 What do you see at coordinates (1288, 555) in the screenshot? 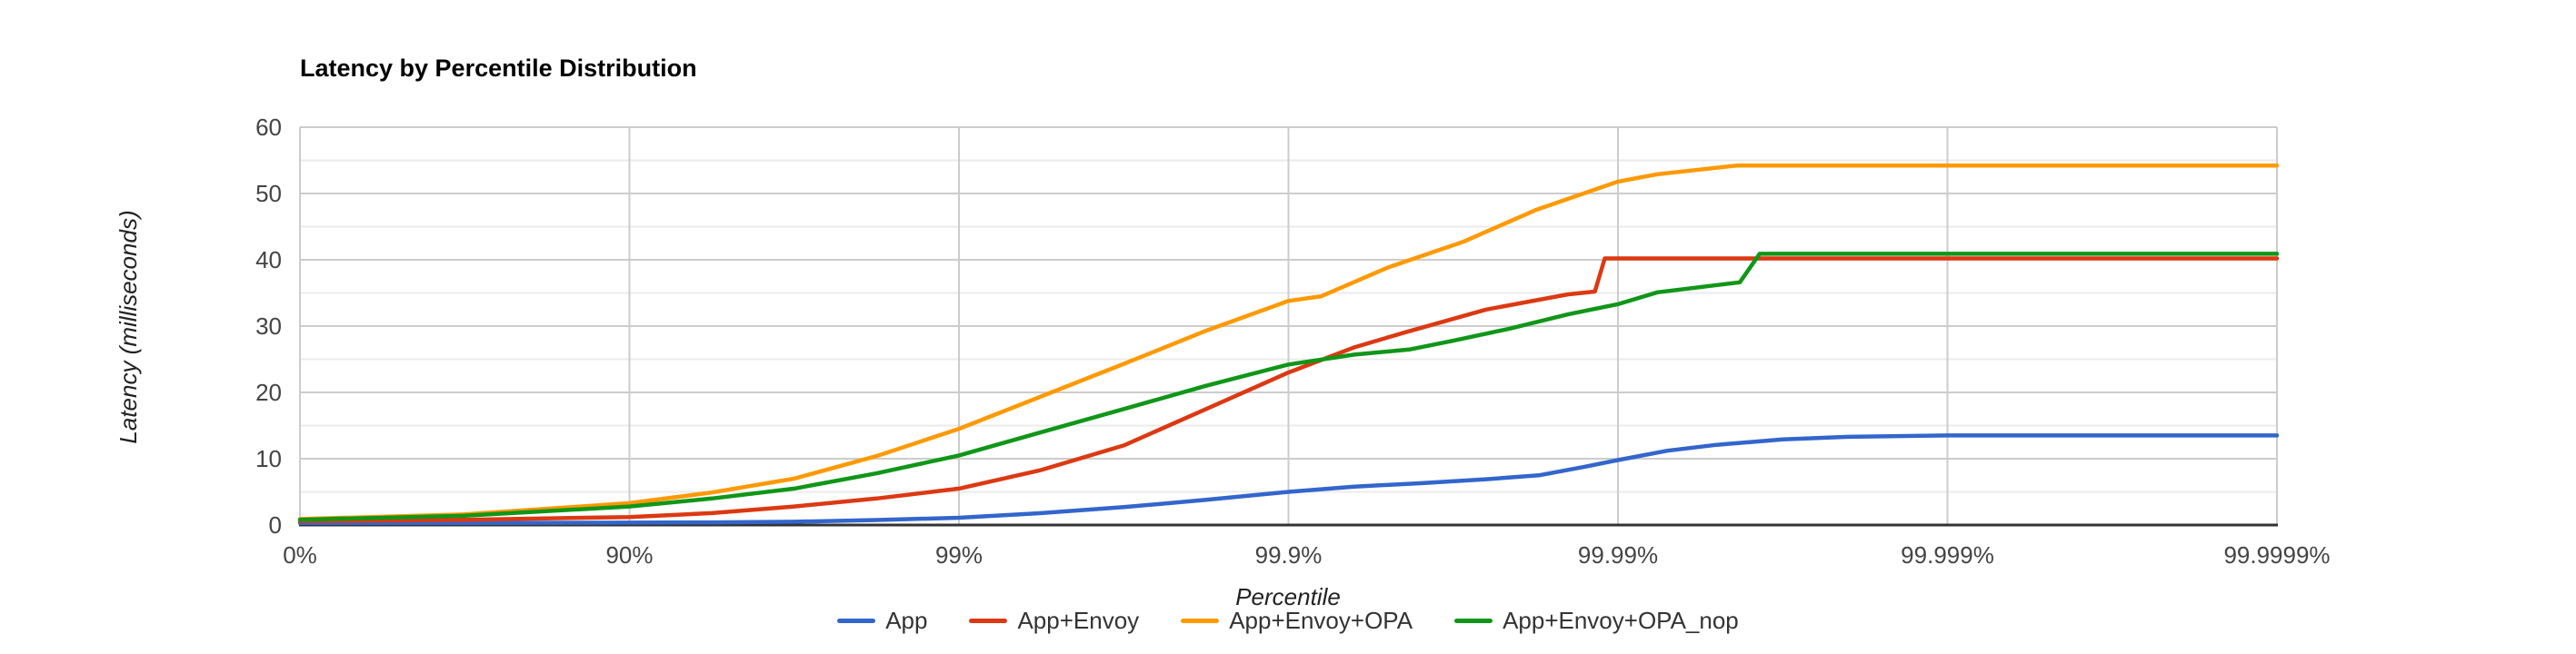
I see `x-tick-label: 99.9%` at bounding box center [1288, 555].